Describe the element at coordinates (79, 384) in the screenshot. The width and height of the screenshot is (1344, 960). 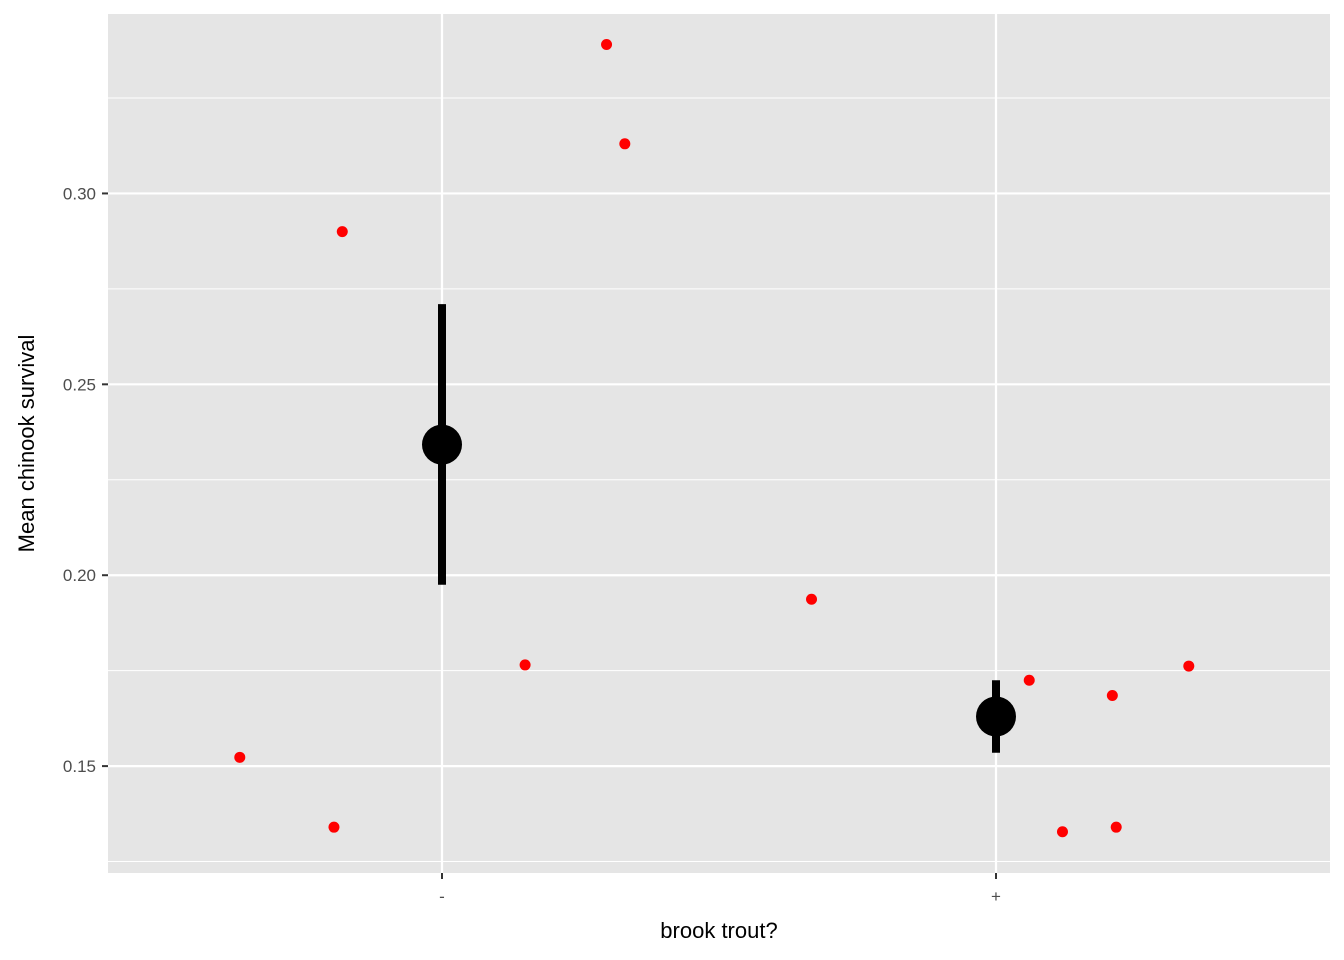
I see `y-tick-label: 0.25` at that location.